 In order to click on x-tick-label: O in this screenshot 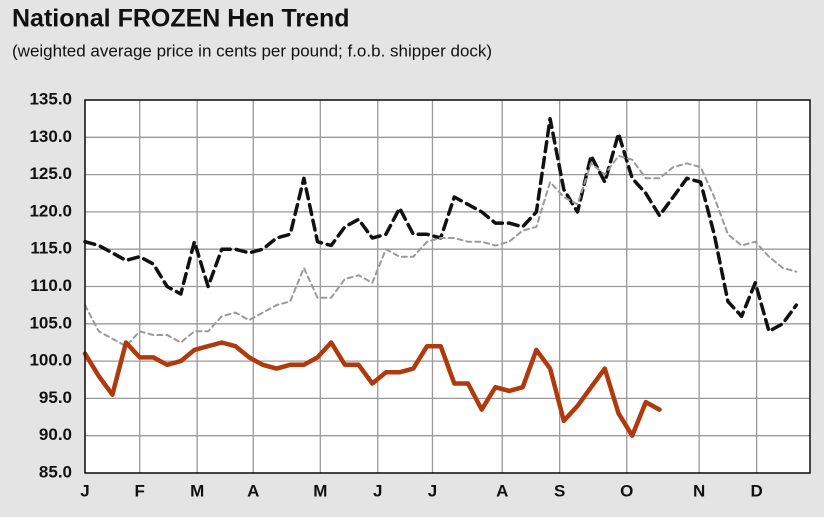, I will do `click(626, 490)`.